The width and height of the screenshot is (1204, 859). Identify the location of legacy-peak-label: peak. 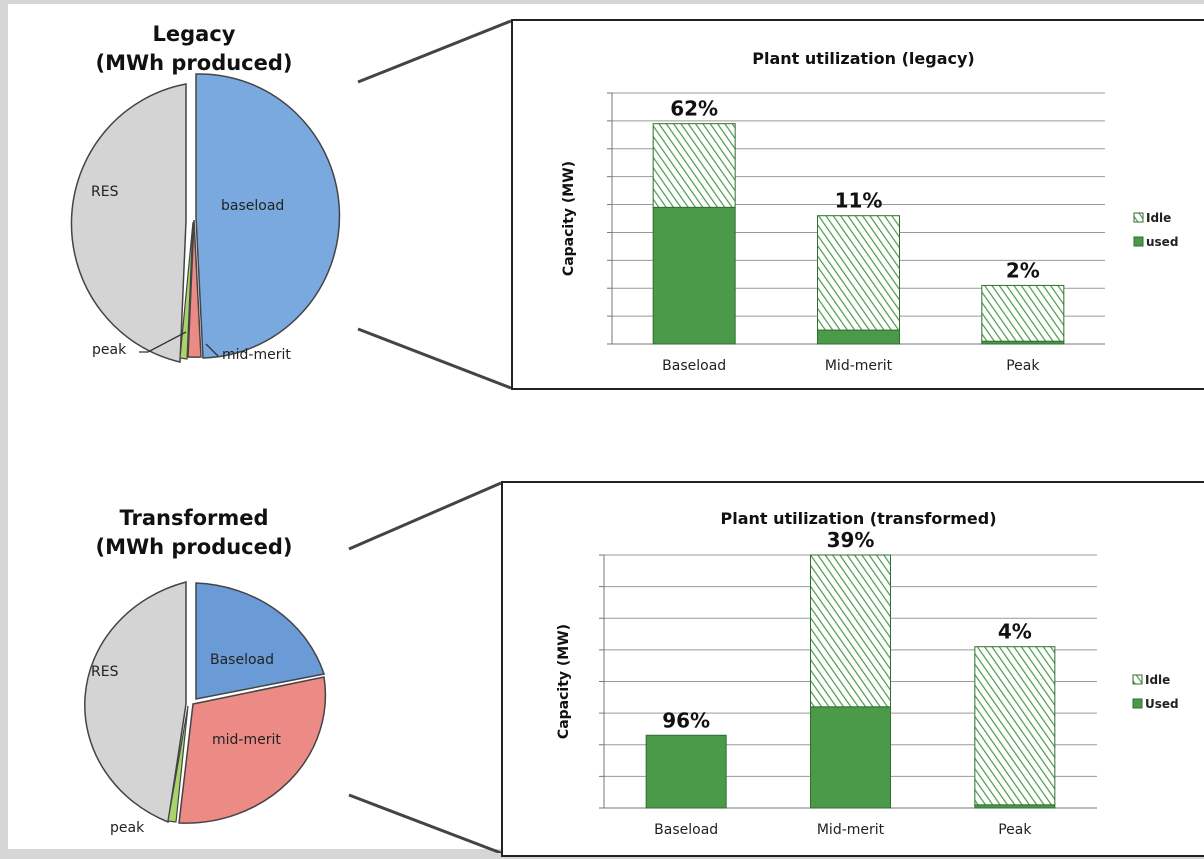
(109, 350).